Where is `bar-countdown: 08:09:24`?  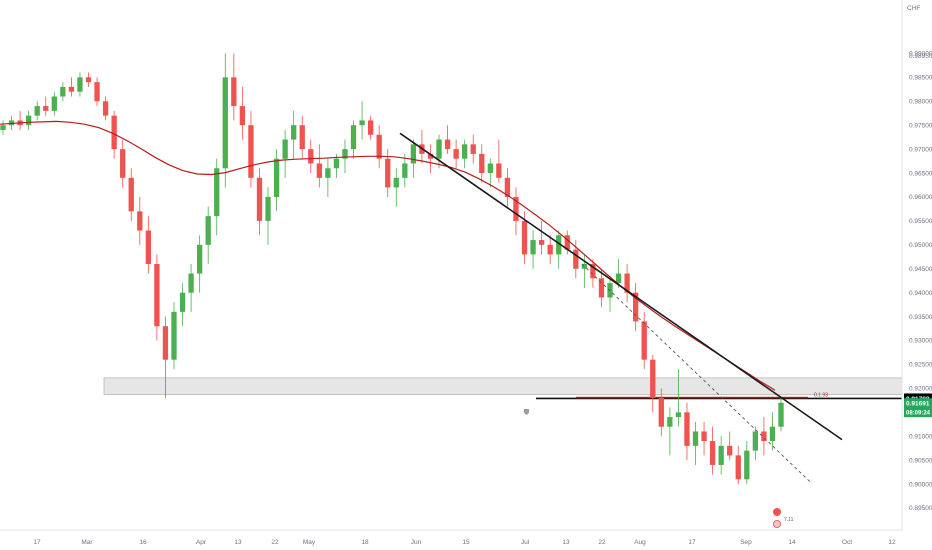 bar-countdown: 08:09:24 is located at coordinates (918, 414).